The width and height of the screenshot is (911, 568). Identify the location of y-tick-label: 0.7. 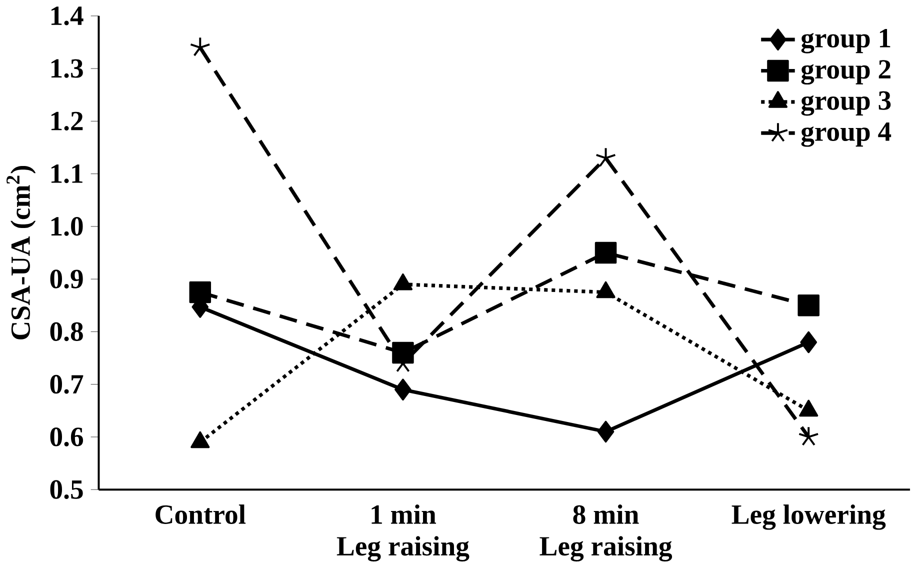
(67, 384).